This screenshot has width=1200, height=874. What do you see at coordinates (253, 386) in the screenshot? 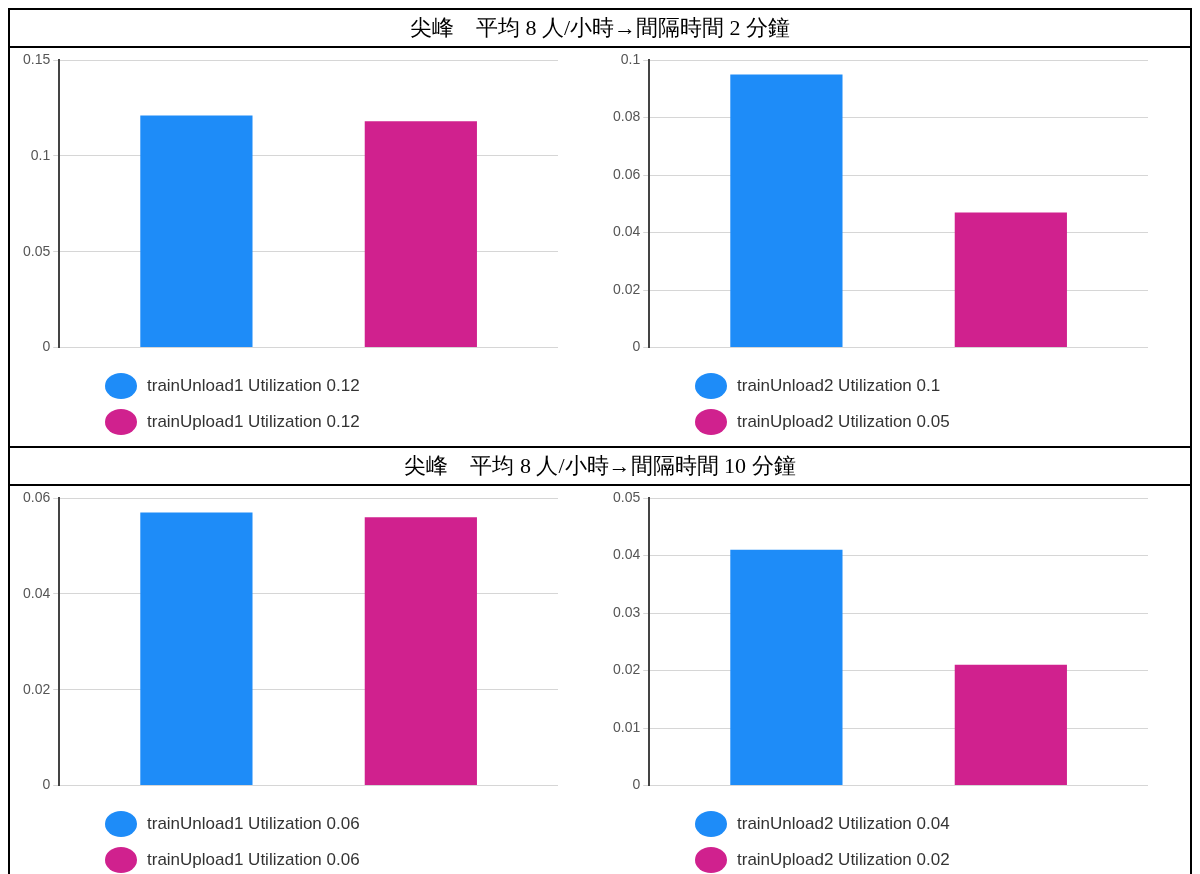
I see `legend-label: trainUnload1 Utilization 0.12` at bounding box center [253, 386].